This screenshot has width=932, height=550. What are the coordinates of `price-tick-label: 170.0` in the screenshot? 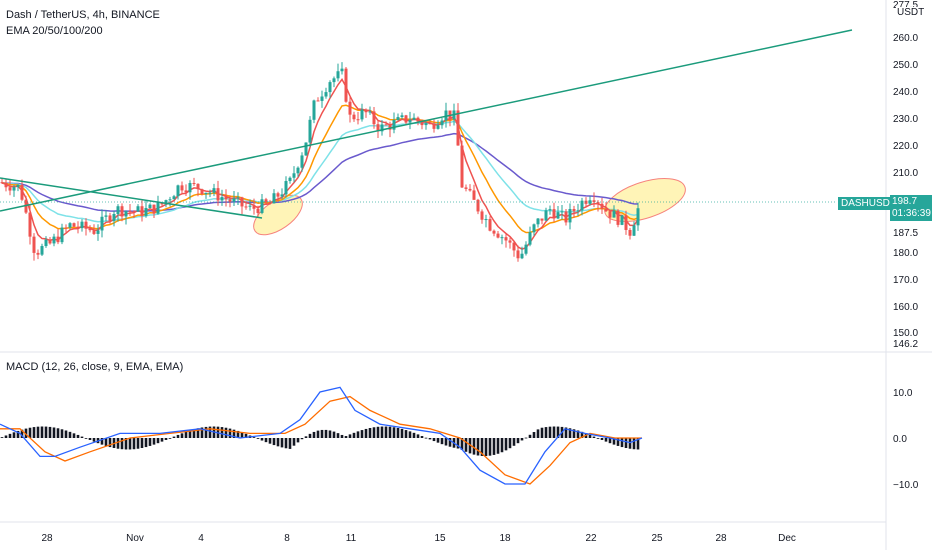 It's located at (905, 280).